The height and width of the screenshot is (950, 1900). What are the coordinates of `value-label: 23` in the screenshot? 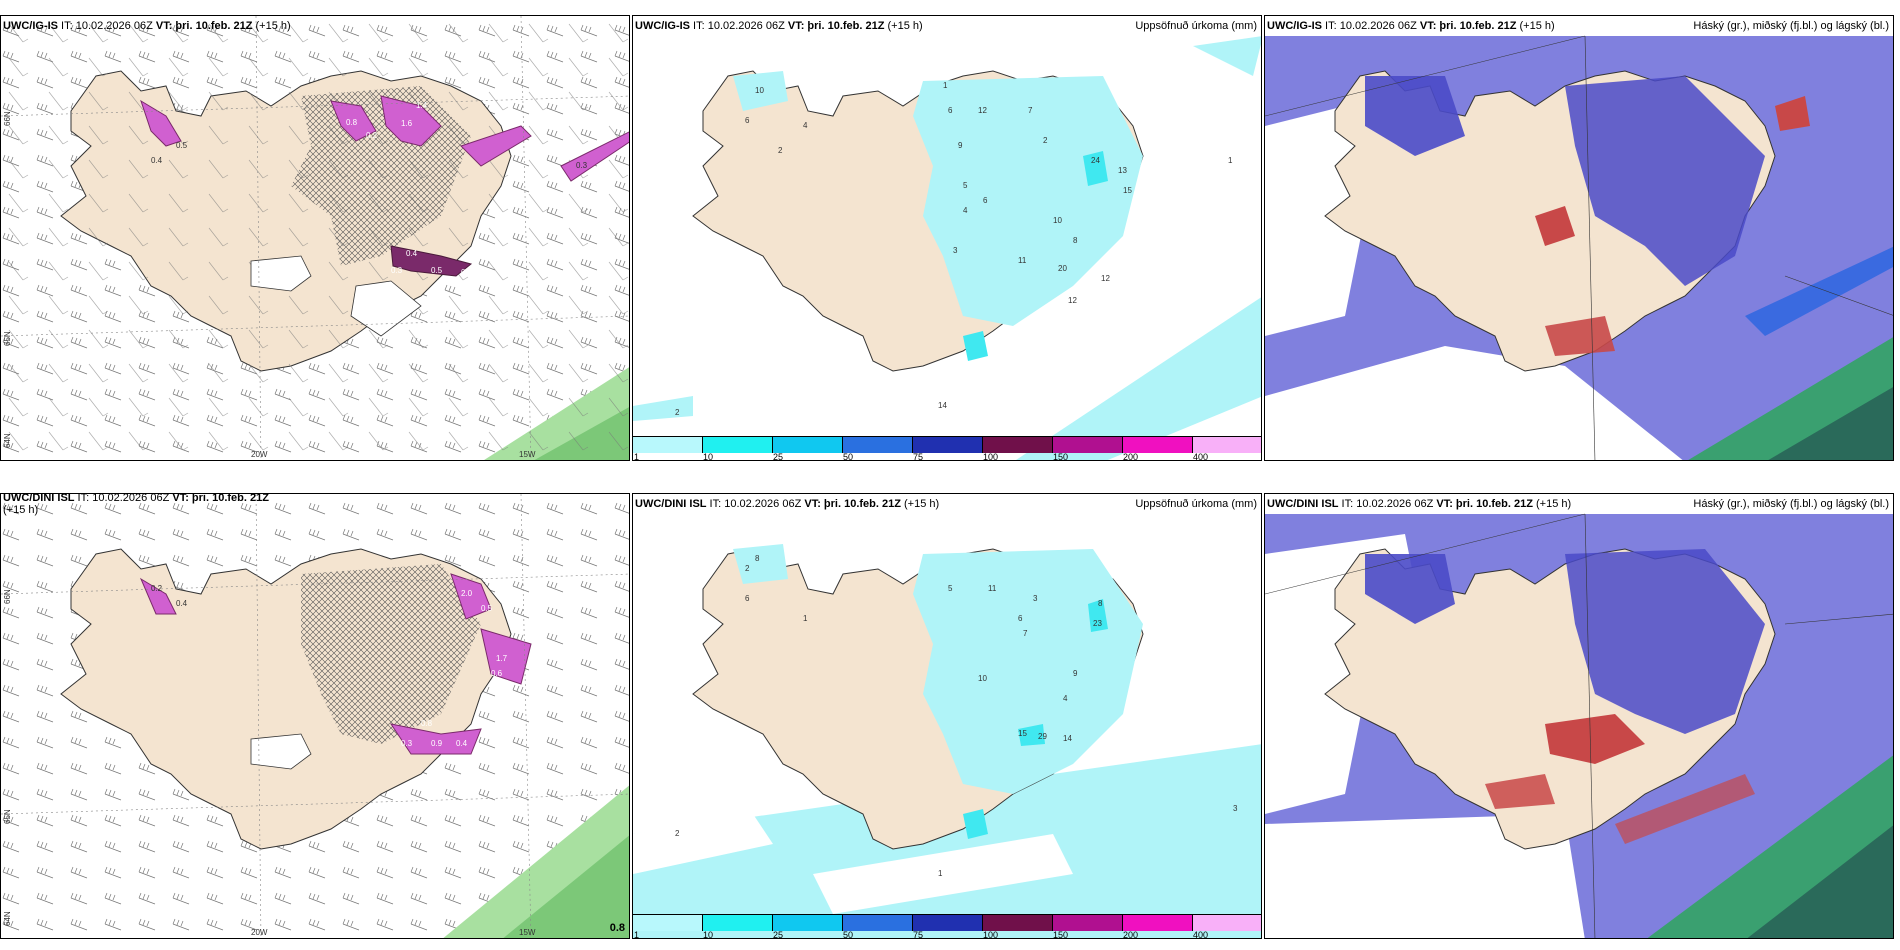 It's located at (1097, 623).